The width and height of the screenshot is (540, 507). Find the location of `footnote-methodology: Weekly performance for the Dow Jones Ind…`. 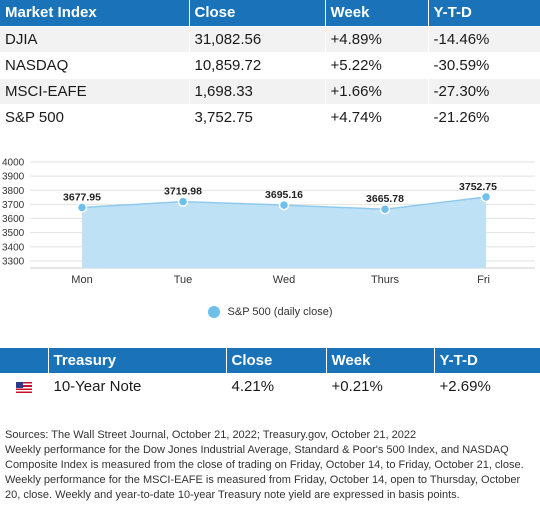

footnote-methodology: Weekly performance for the Dow Jones Ind… is located at coordinates (264, 472).